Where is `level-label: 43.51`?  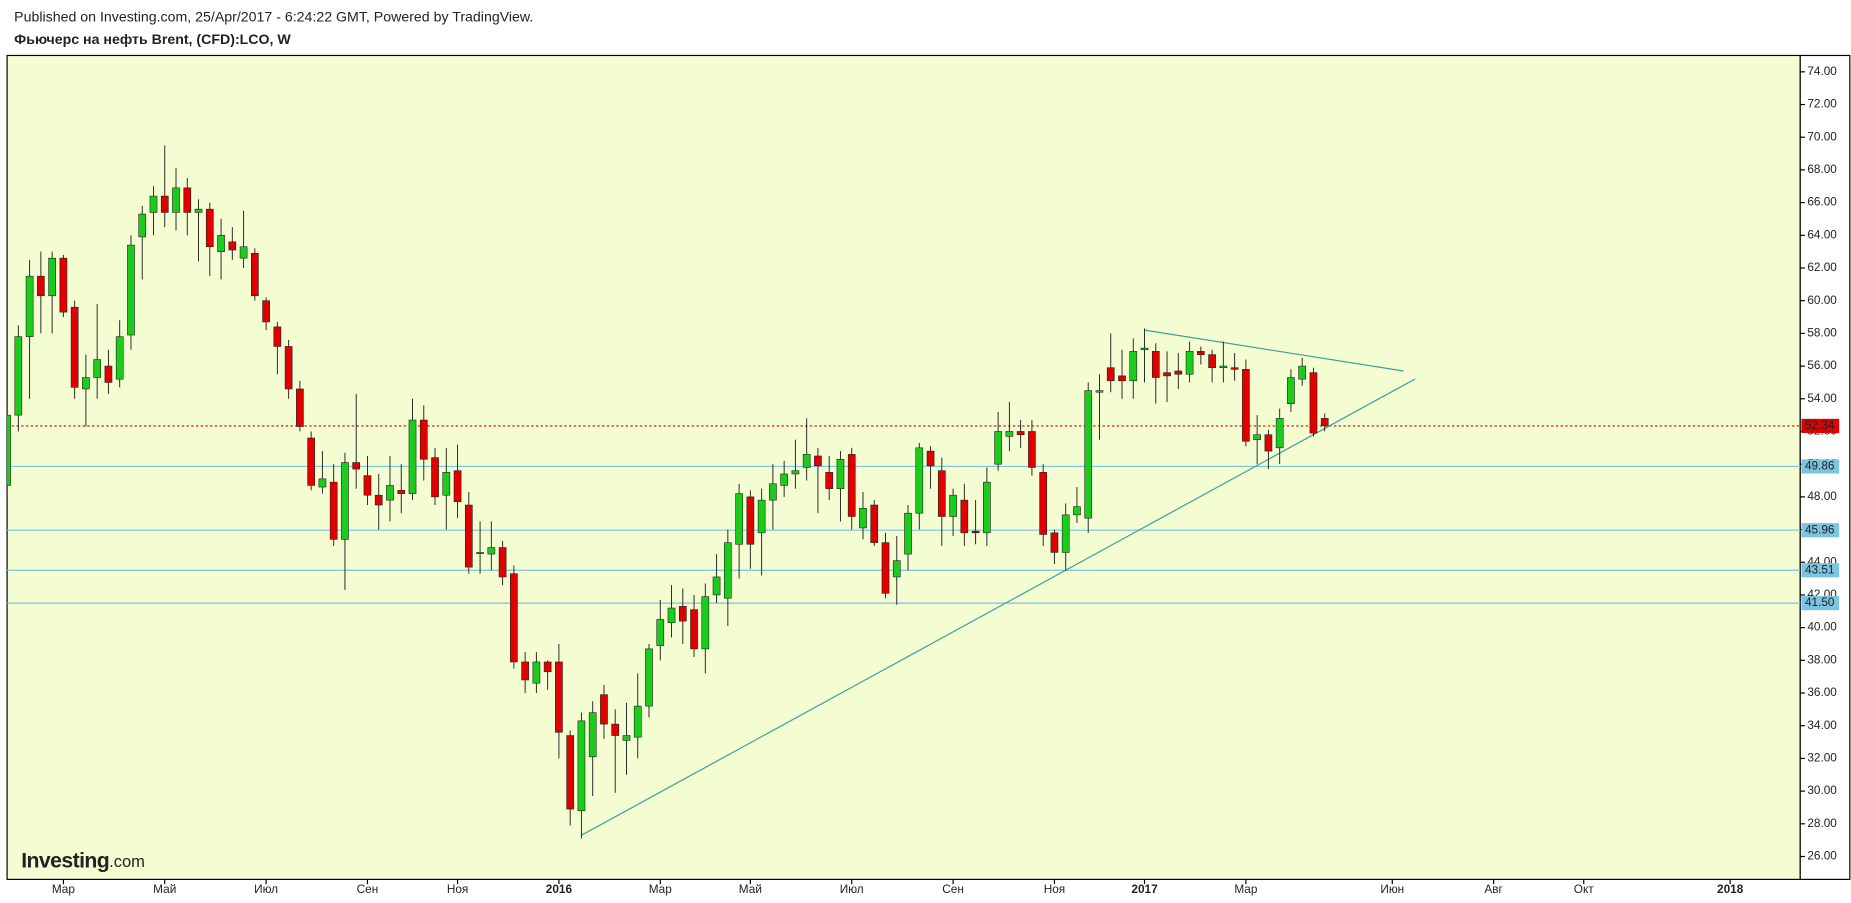 level-label: 43.51 is located at coordinates (1820, 569).